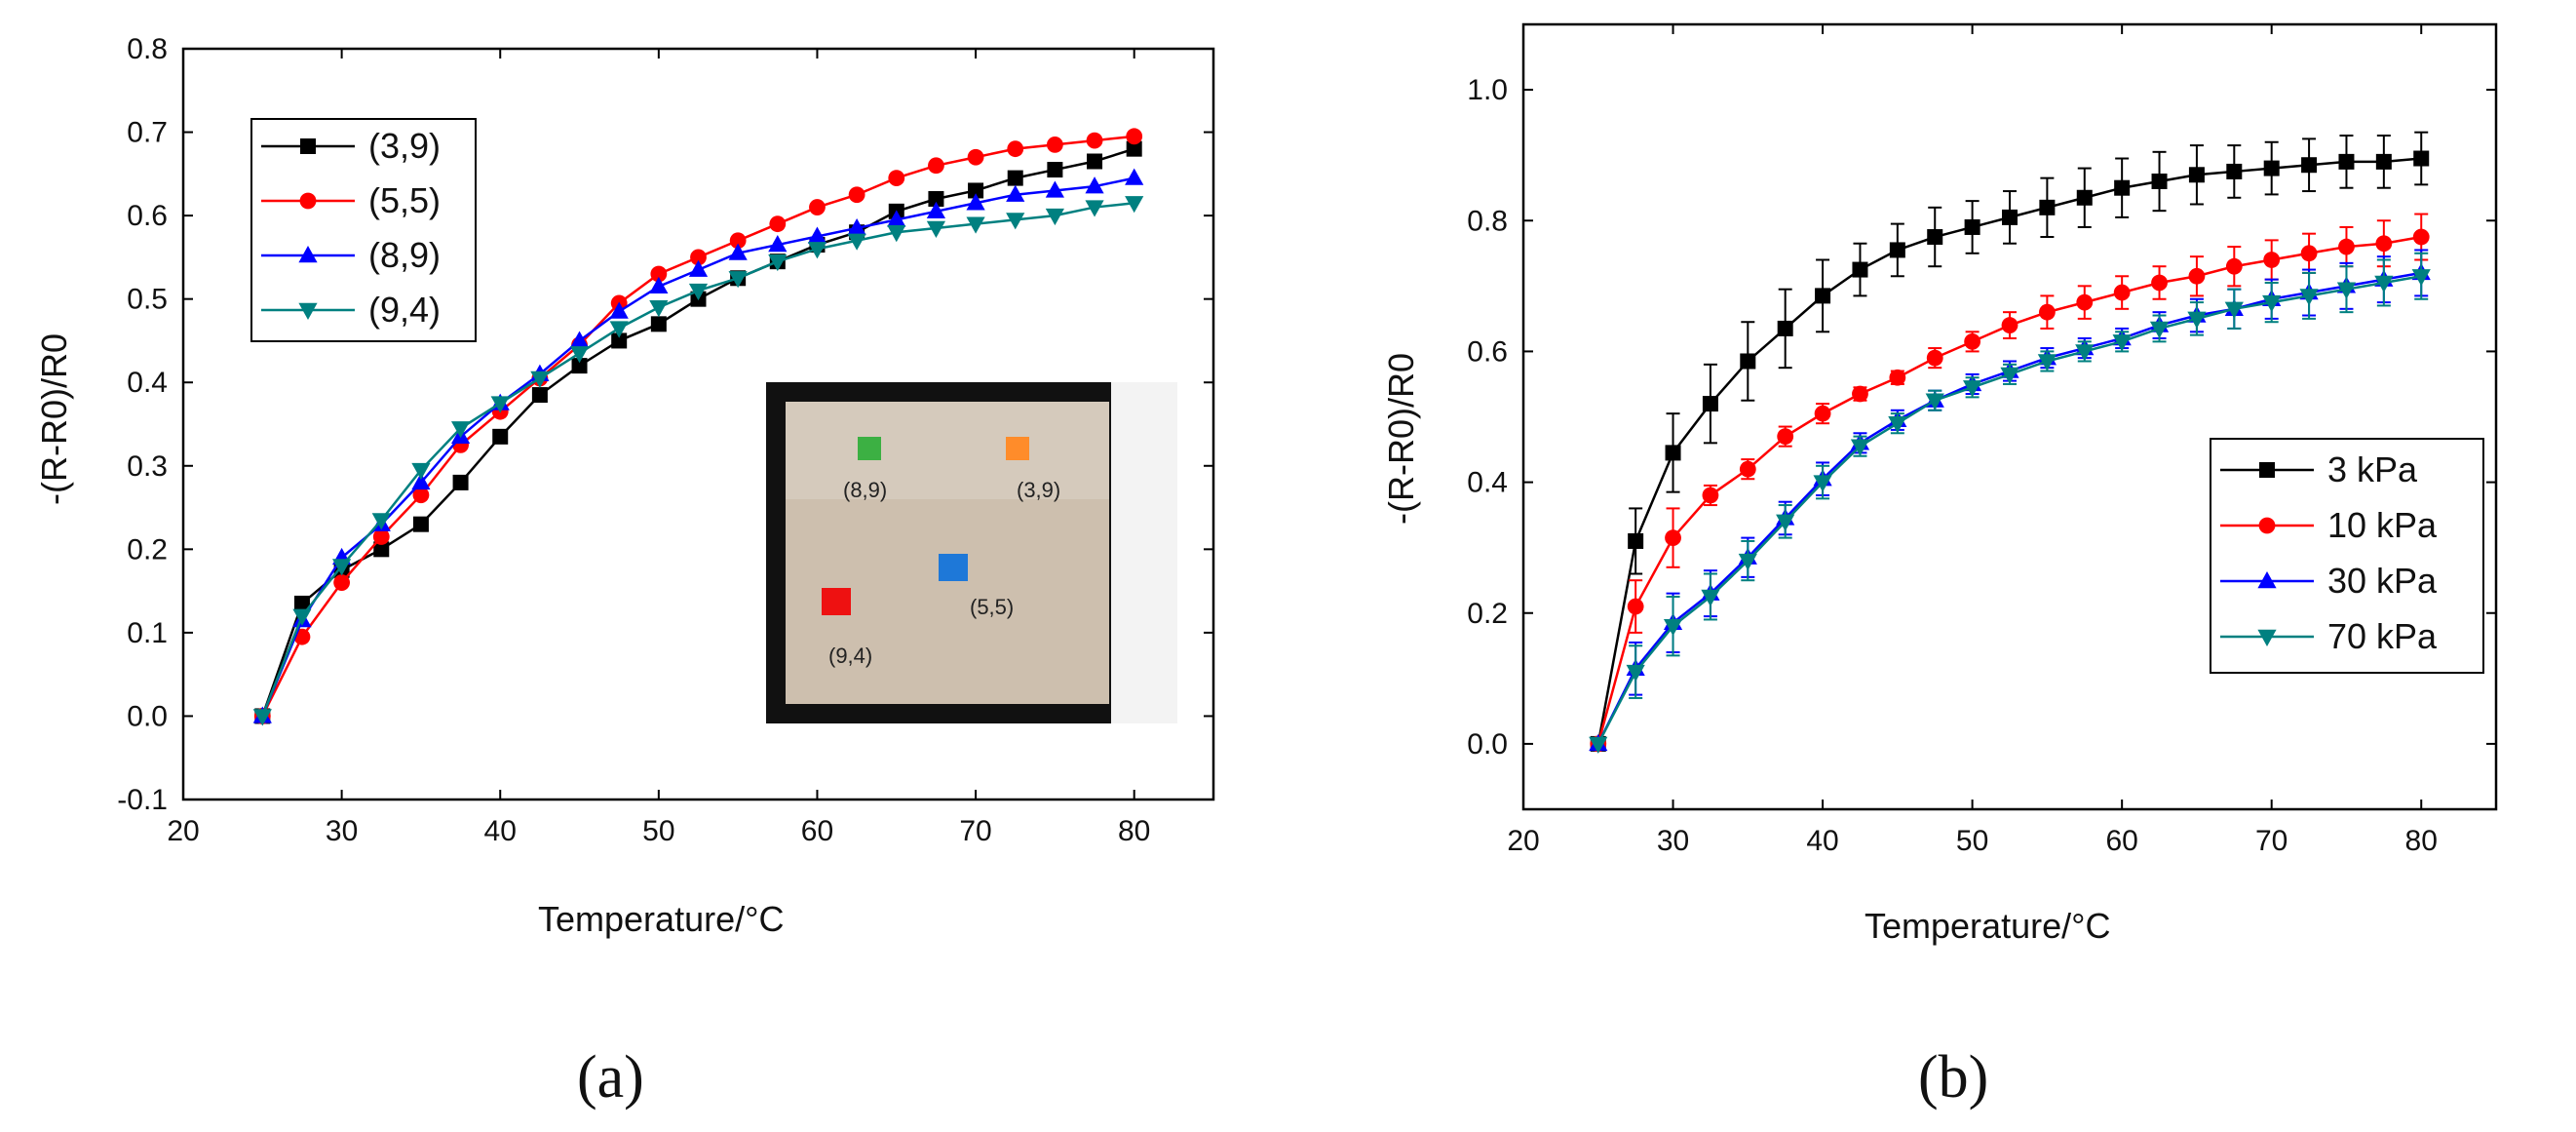 This screenshot has height=1132, width=2576. Describe the element at coordinates (850, 656) in the screenshot. I see `inset-label-9-4: (9,4)` at that location.